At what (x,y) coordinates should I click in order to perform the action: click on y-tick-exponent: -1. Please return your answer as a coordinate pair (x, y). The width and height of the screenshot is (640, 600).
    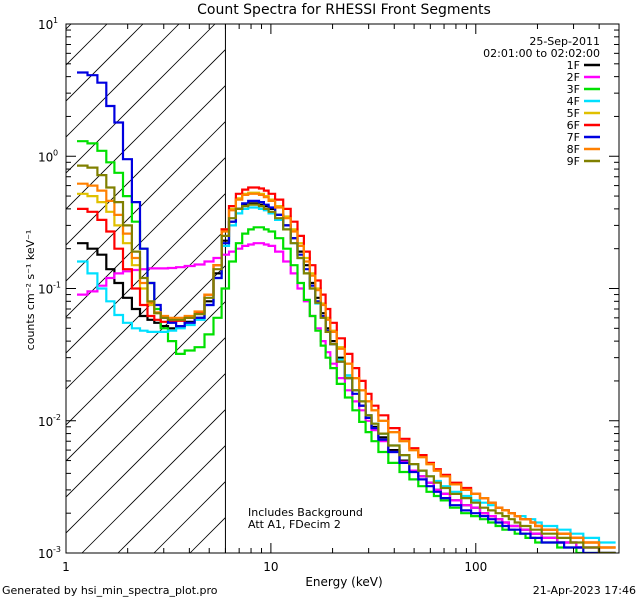
    Looking at the image, I should click on (57, 285).